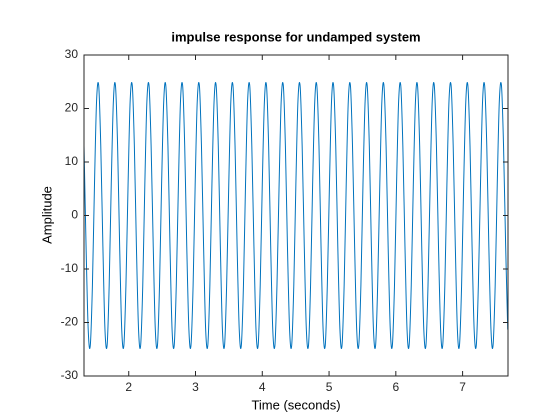 Image resolution: width=560 pixels, height=420 pixels. What do you see at coordinates (462, 387) in the screenshot?
I see `x-tick-label: 7` at bounding box center [462, 387].